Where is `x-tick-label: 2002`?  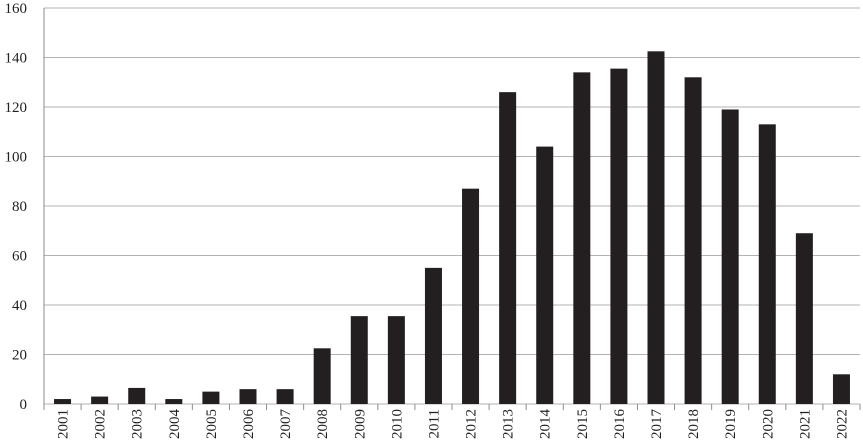 x-tick-label: 2002 is located at coordinates (101, 424).